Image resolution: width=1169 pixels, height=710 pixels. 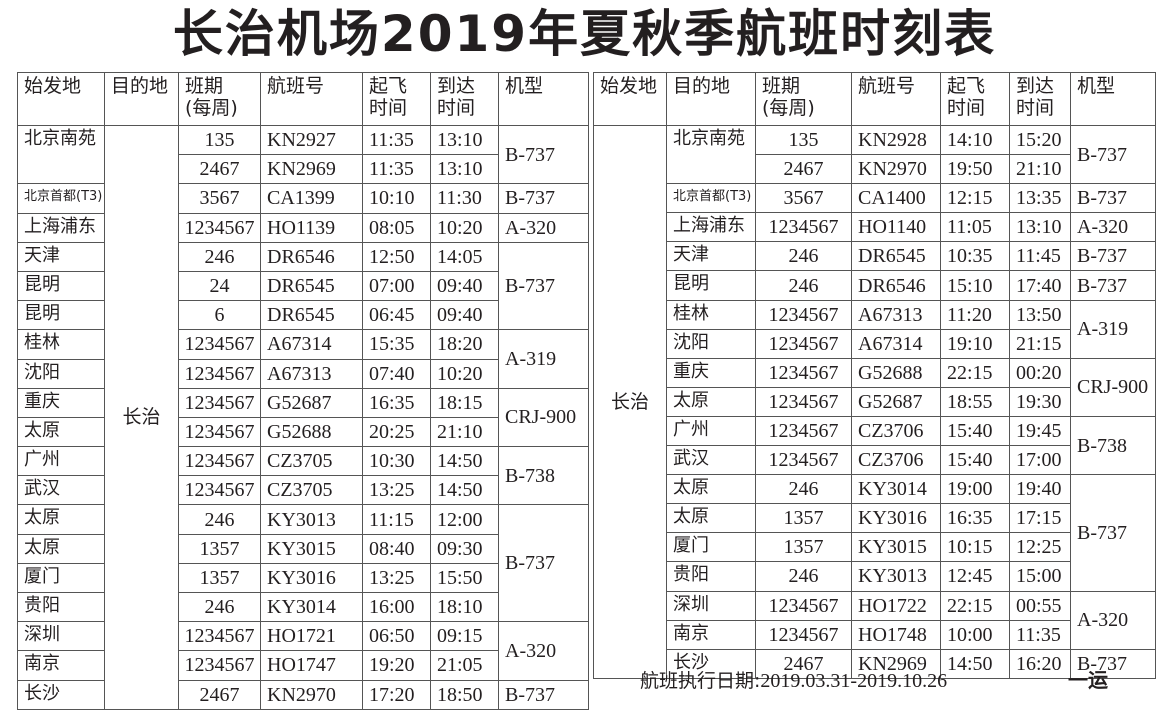 What do you see at coordinates (975, 431) in the screenshot?
I see `departure-time: 15:40` at bounding box center [975, 431].